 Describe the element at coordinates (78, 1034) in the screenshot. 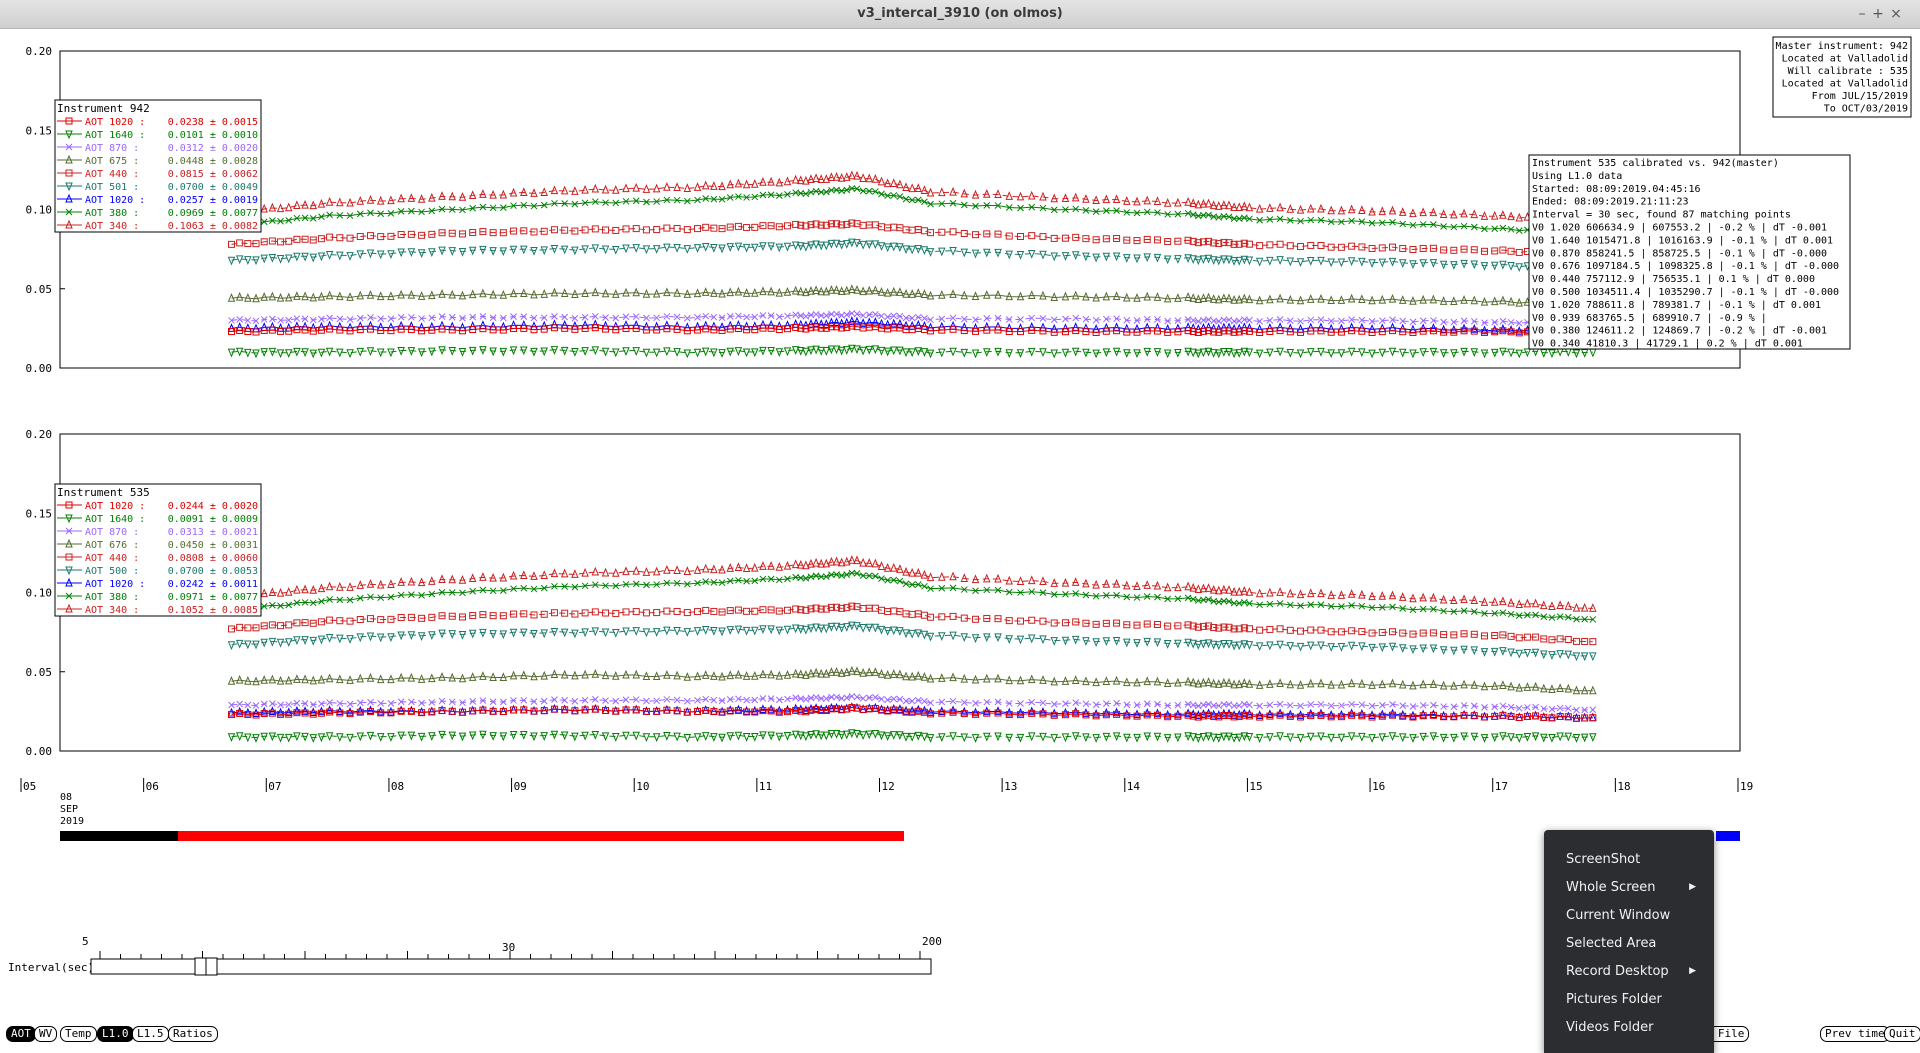

I see `temp-button: Temp` at that location.